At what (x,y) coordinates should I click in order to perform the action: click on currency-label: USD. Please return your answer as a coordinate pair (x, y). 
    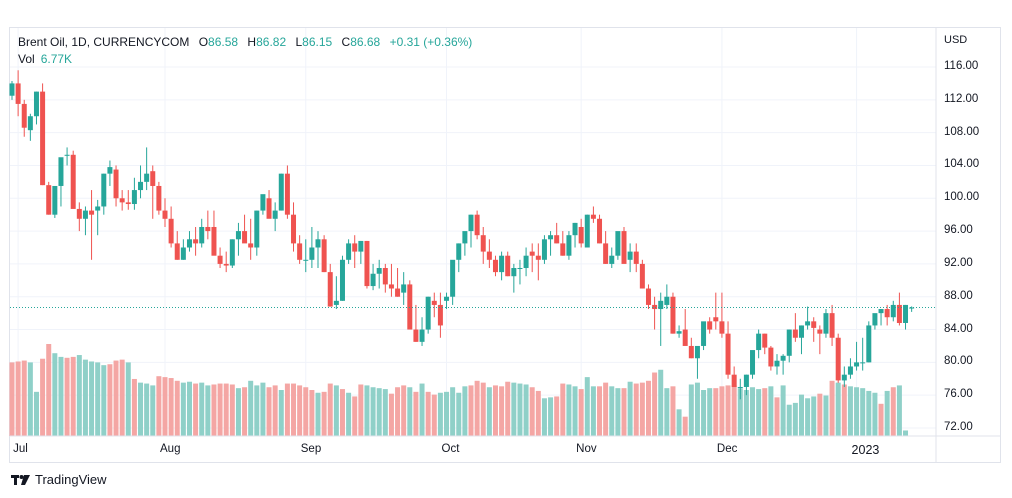
    Looking at the image, I should click on (956, 40).